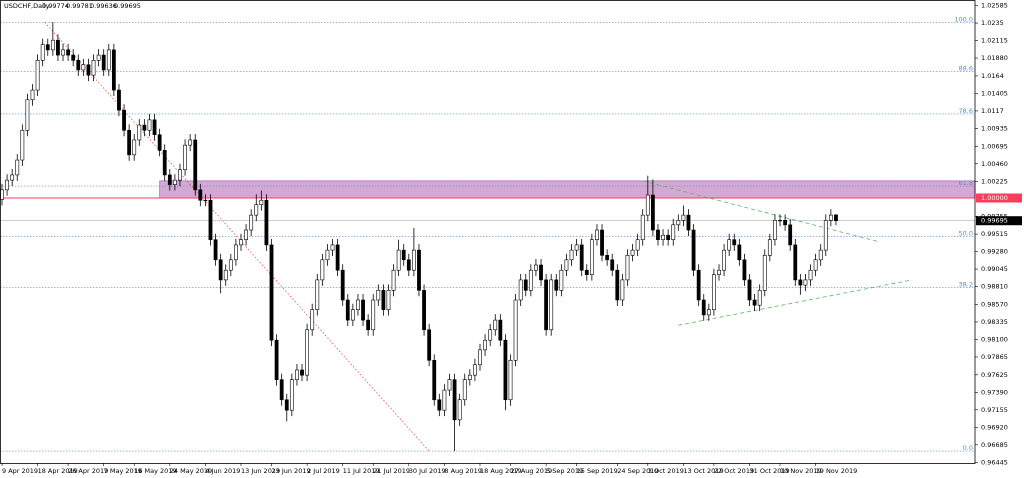  Describe the element at coordinates (966, 234) in the screenshot. I see `fib-label: 50.0` at that location.